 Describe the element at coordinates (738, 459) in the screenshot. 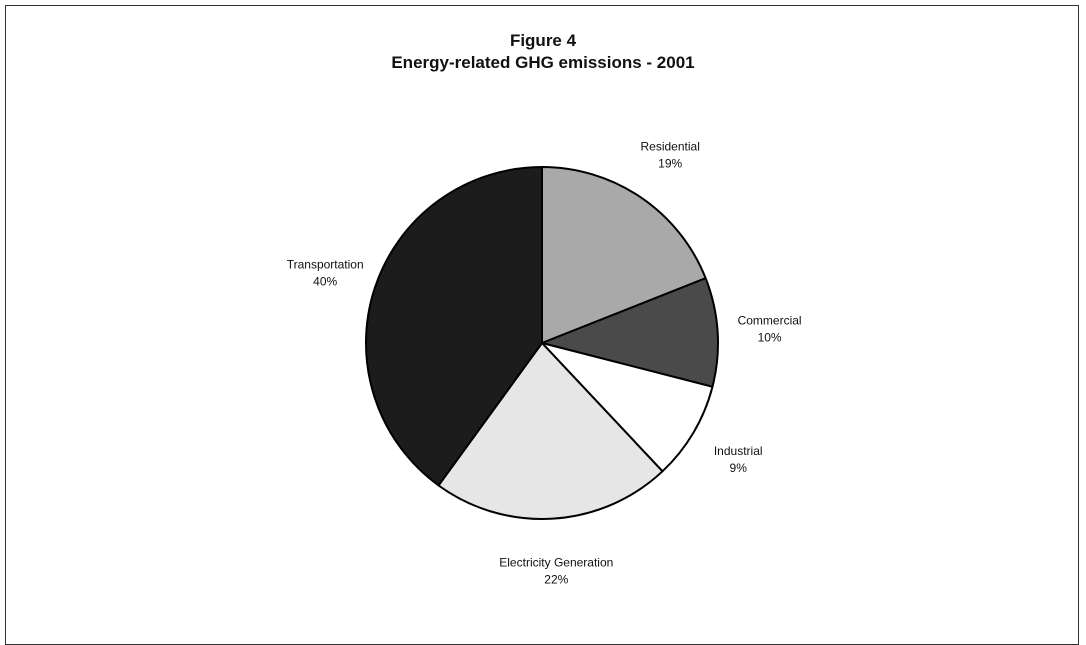

I see `slice-label-industrial: Industrial 9%` at that location.